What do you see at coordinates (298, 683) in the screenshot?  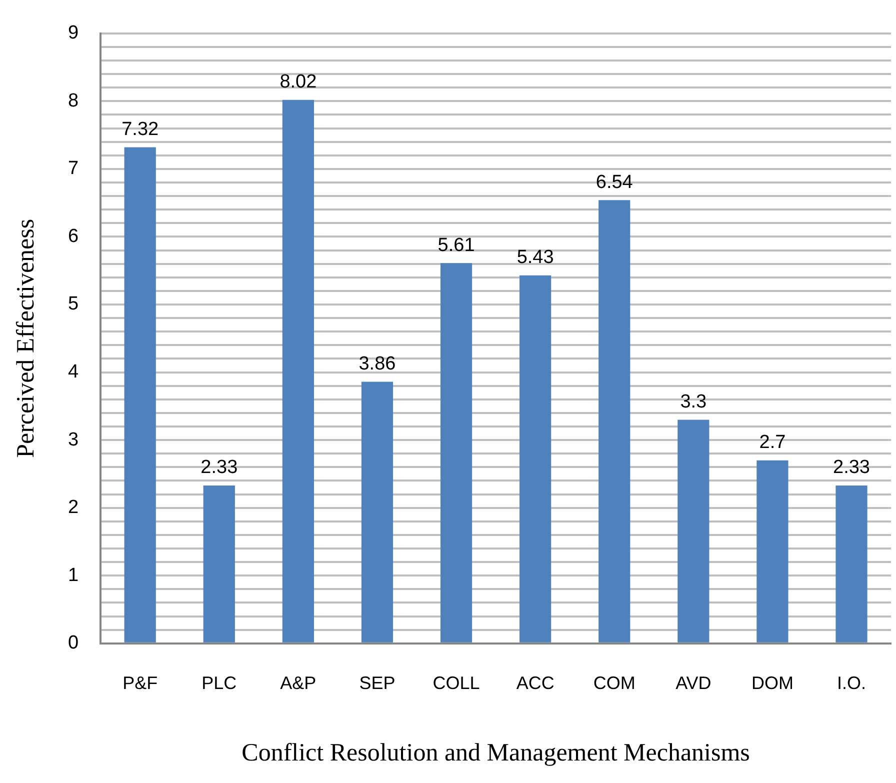 I see `x-tick-label: A&P` at bounding box center [298, 683].